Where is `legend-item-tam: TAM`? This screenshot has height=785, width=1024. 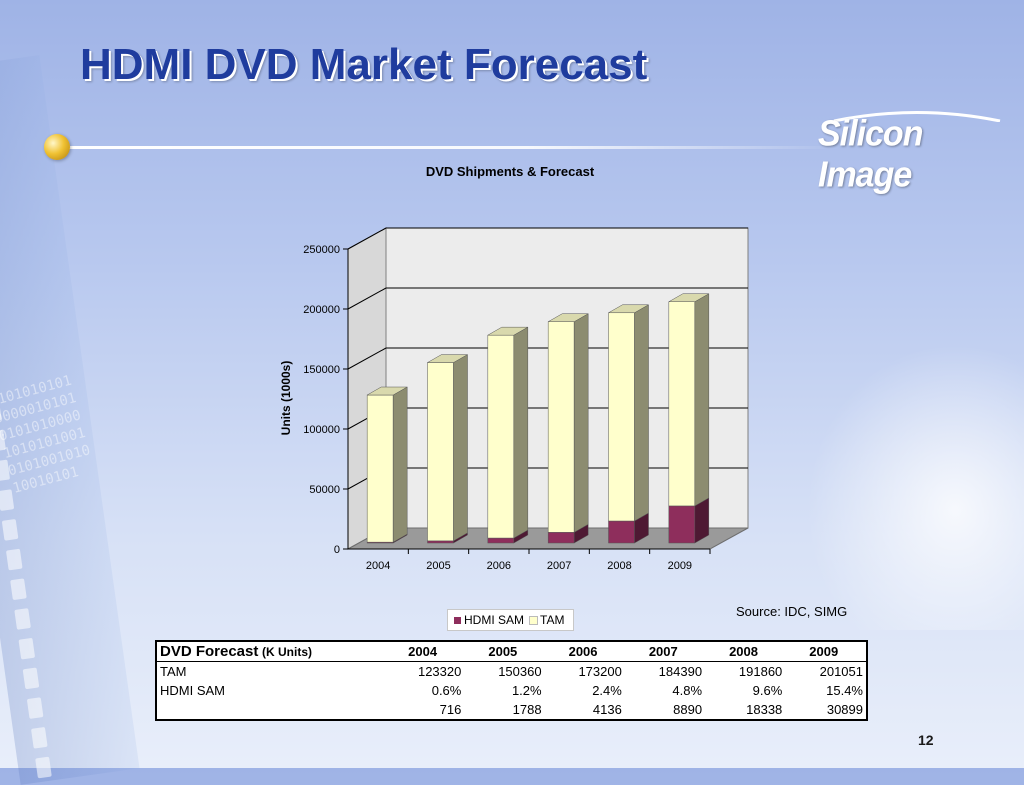
legend-item-tam: TAM is located at coordinates (546, 620).